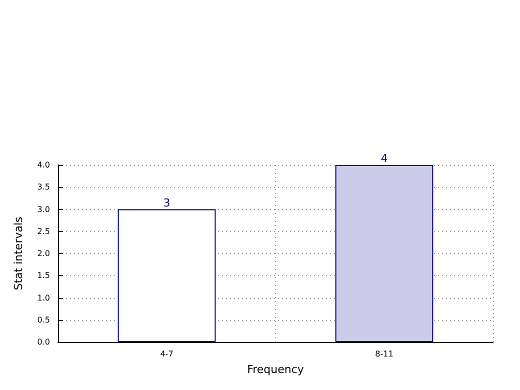 Image resolution: width=520 pixels, height=390 pixels. I want to click on x-tick-label: 4-7, so click(167, 354).